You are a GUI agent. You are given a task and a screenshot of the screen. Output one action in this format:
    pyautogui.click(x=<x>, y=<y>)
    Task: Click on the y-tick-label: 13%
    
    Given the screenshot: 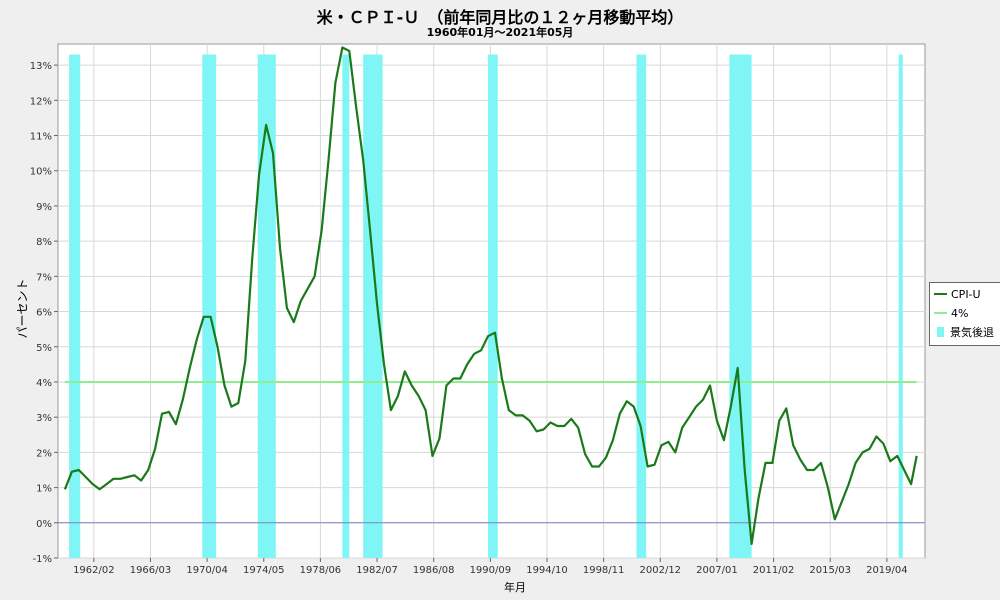 What is the action you would take?
    pyautogui.click(x=41, y=66)
    